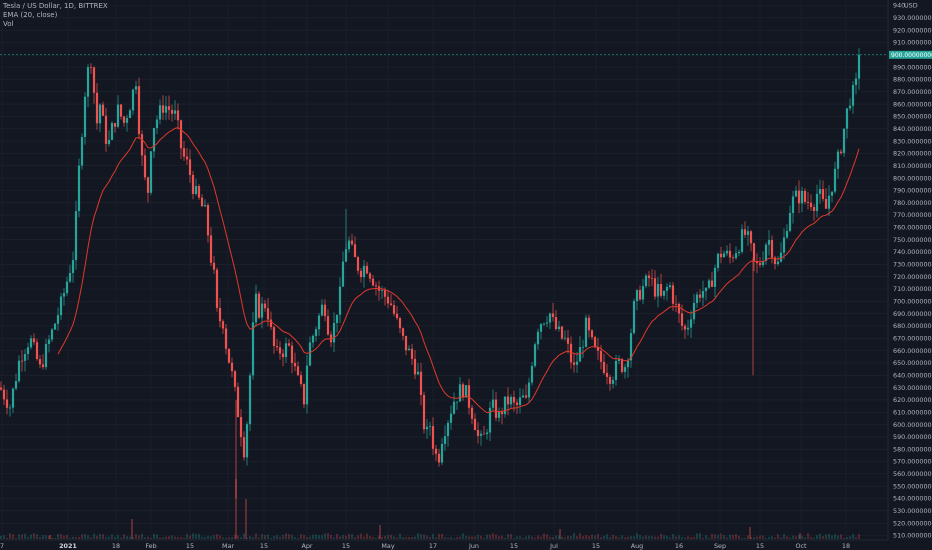 The height and width of the screenshot is (550, 932). What do you see at coordinates (912, 117) in the screenshot?
I see `price-tick-label: 850.00000000` at bounding box center [912, 117].